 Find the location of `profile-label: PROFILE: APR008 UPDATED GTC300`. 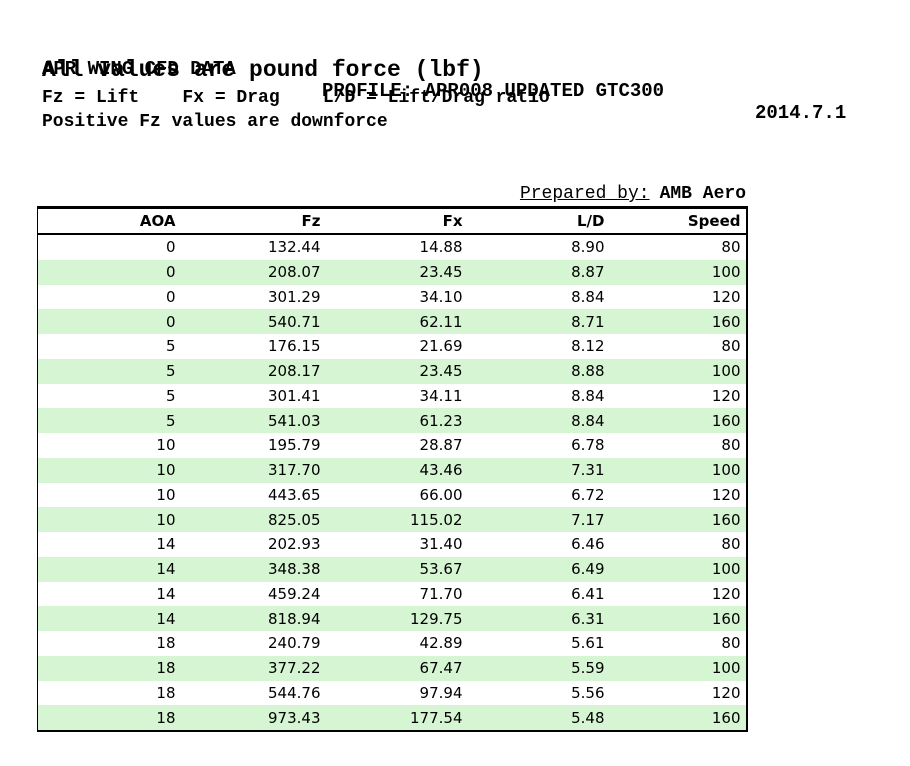

profile-label: PROFILE: APR008 UPDATED GTC300 is located at coordinates (493, 91).